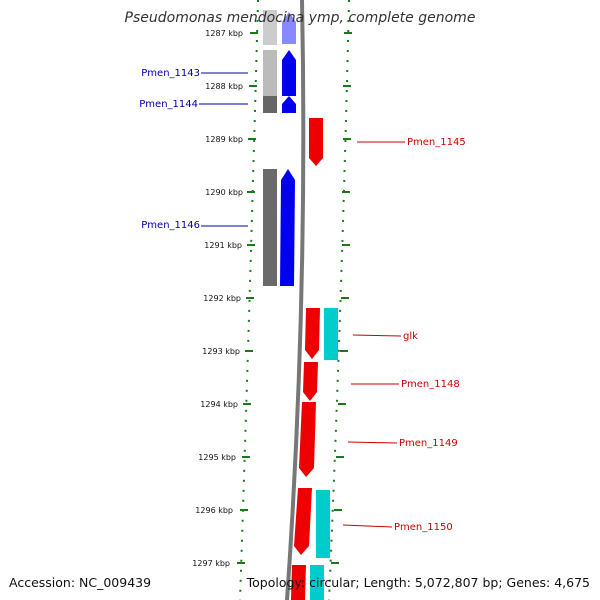 The height and width of the screenshot is (600, 600). Describe the element at coordinates (193, 149) in the screenshot. I see `left-gene-labels: Pmen_1143 Pmen_1144 Pmen_1146` at that location.